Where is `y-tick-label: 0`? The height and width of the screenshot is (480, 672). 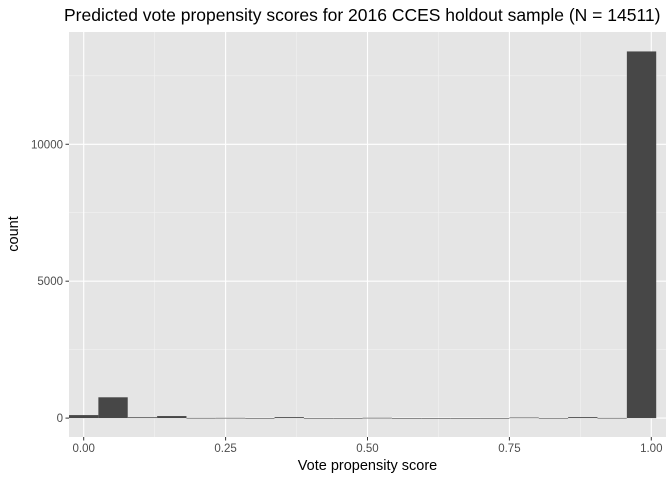
y-tick-label: 0 is located at coordinates (60, 419).